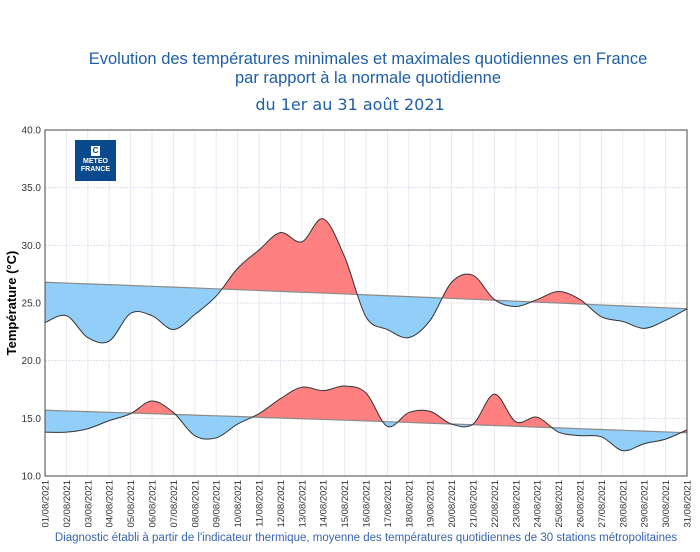 This screenshot has height=552, width=700. Describe the element at coordinates (195, 504) in the screenshot. I see `x-tick-label: 08/08/2021` at that location.